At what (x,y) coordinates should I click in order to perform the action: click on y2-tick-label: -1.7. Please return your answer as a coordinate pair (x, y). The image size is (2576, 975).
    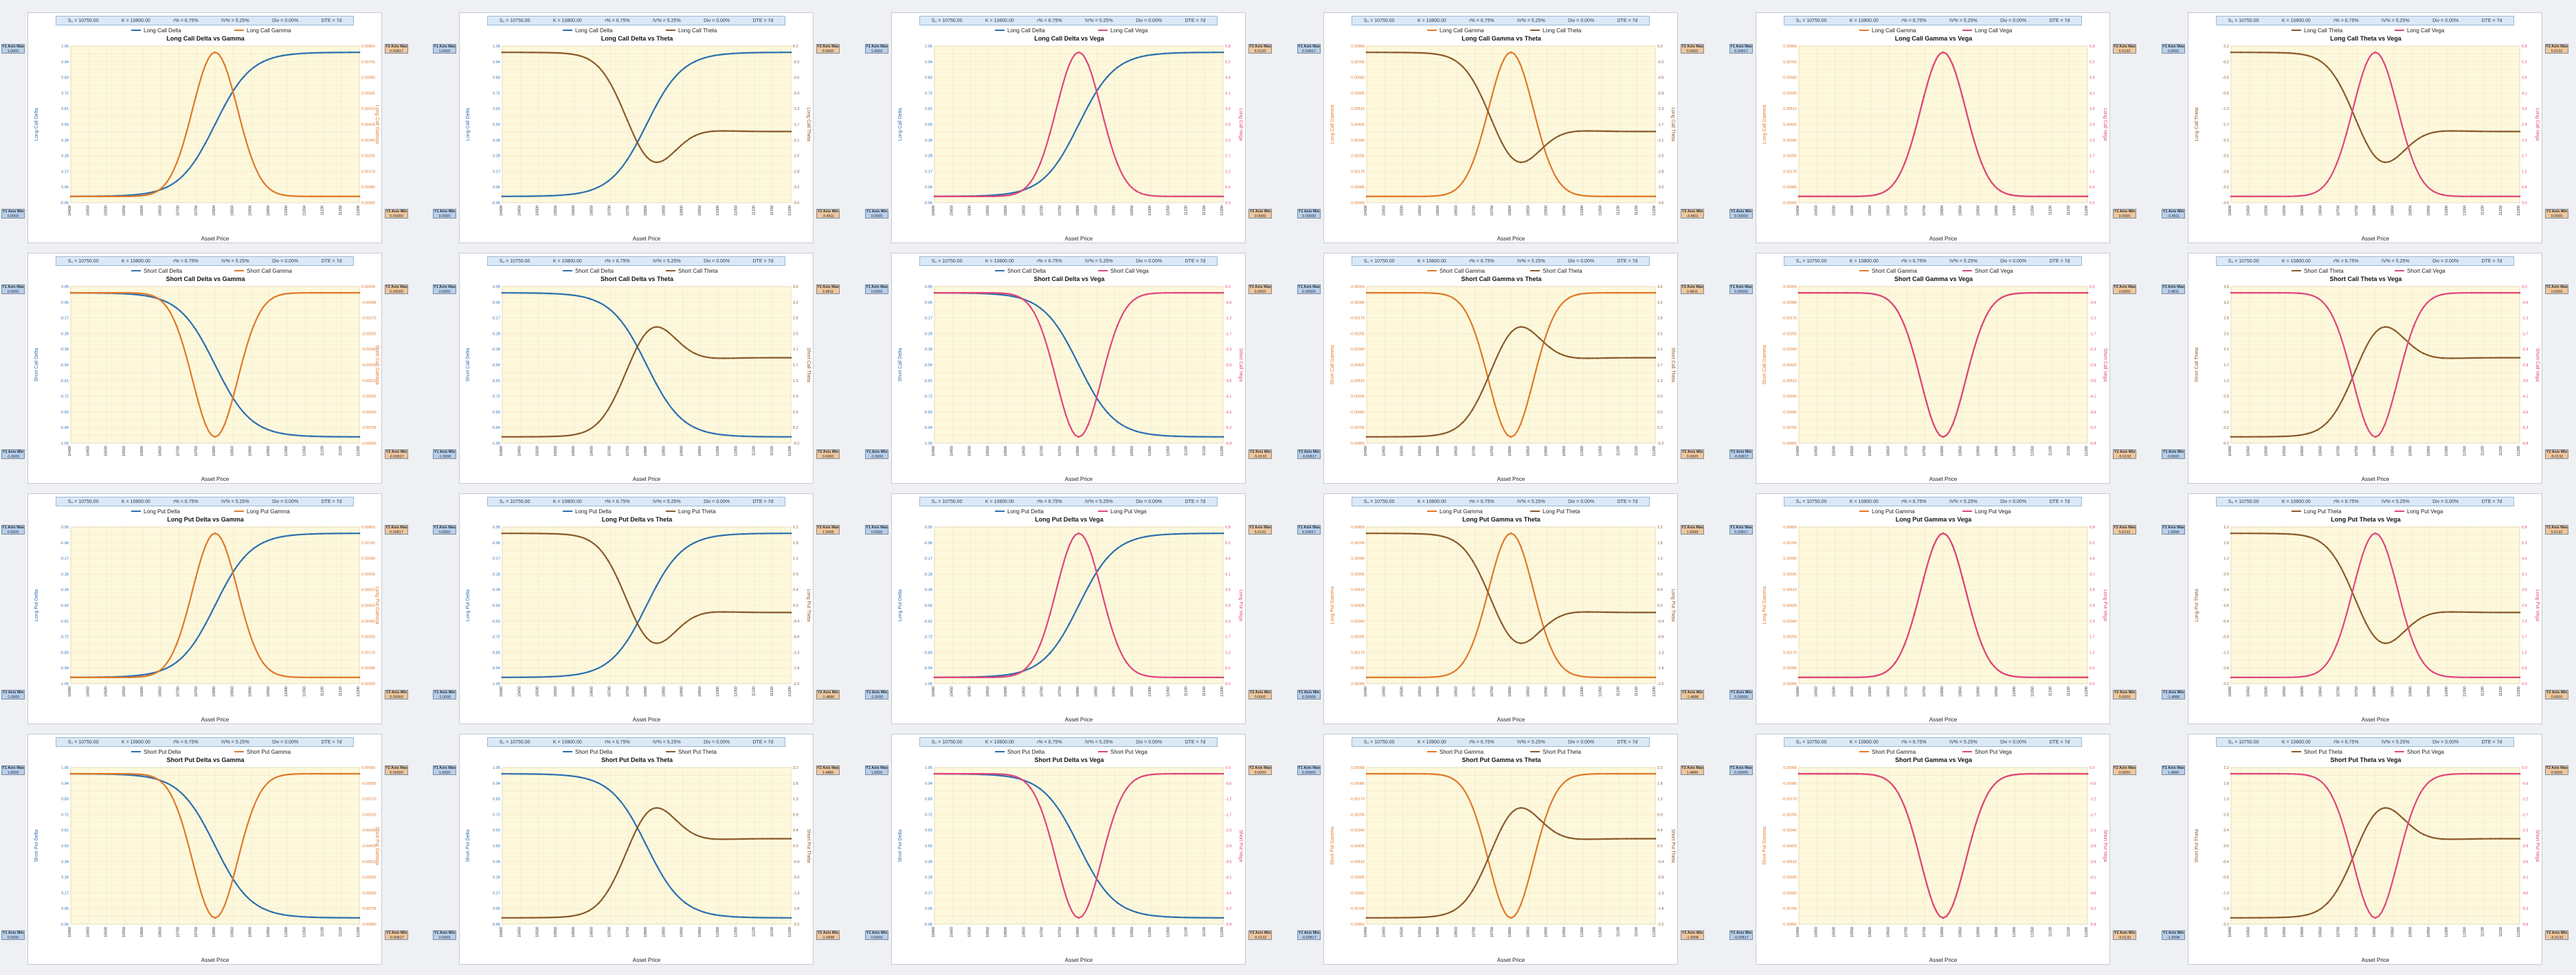
    Looking at the image, I should click on (2525, 815).